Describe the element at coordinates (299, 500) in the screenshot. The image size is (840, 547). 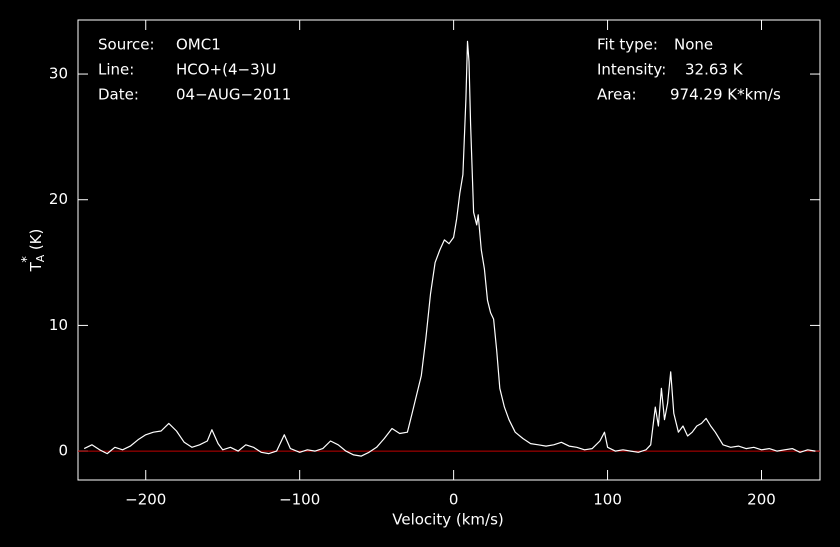
I see `x-tick-label: −100` at that location.